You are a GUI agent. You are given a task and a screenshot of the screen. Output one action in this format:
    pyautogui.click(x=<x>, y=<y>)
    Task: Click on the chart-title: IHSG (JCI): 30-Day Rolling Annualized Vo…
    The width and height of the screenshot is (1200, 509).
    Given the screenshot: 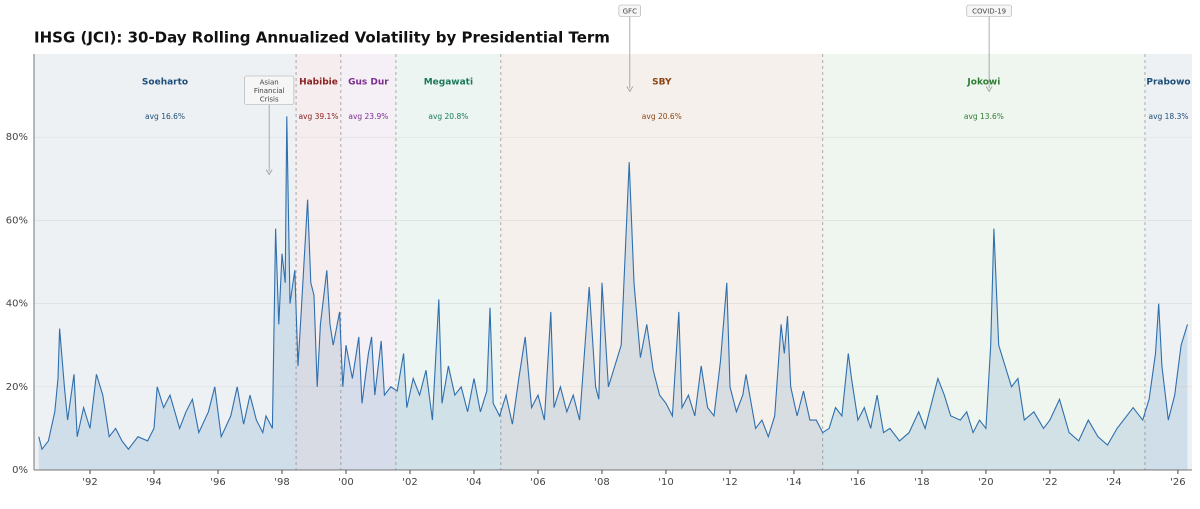 What is the action you would take?
    pyautogui.click(x=322, y=38)
    